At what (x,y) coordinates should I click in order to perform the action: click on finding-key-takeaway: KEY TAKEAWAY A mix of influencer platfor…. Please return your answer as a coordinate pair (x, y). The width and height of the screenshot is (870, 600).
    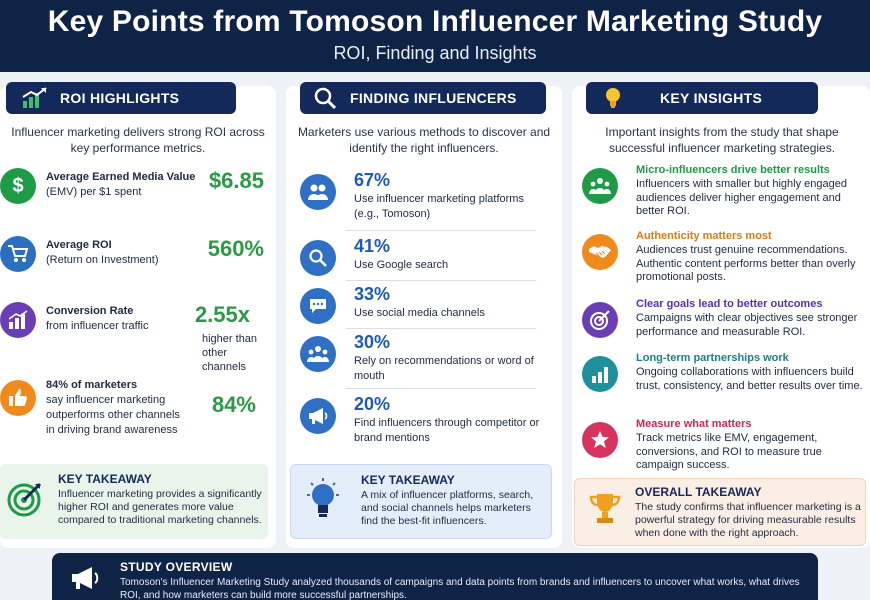
    Looking at the image, I should click on (421, 501).